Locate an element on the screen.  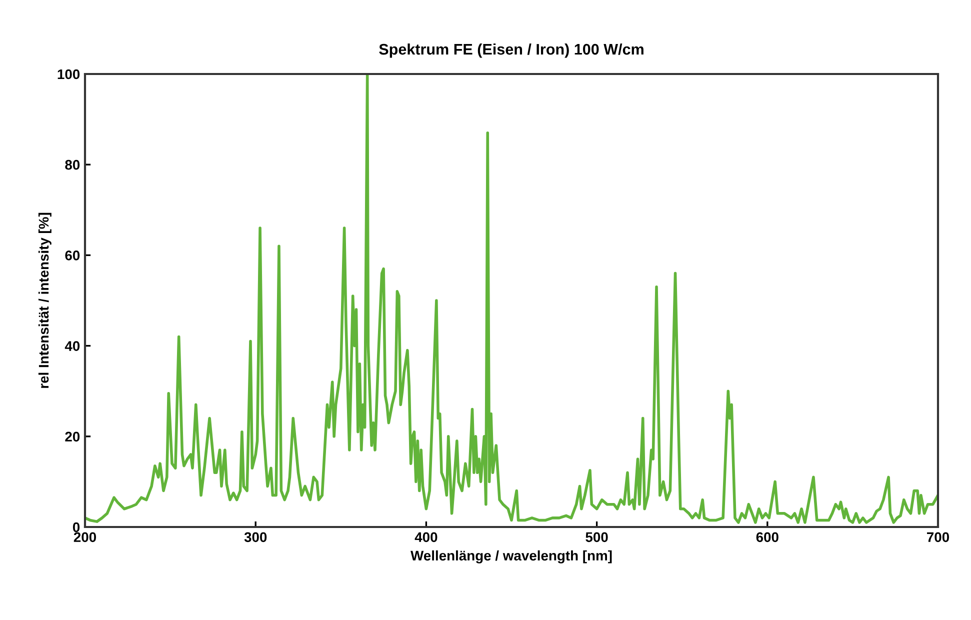
x-tick-label: 200 is located at coordinates (85, 537).